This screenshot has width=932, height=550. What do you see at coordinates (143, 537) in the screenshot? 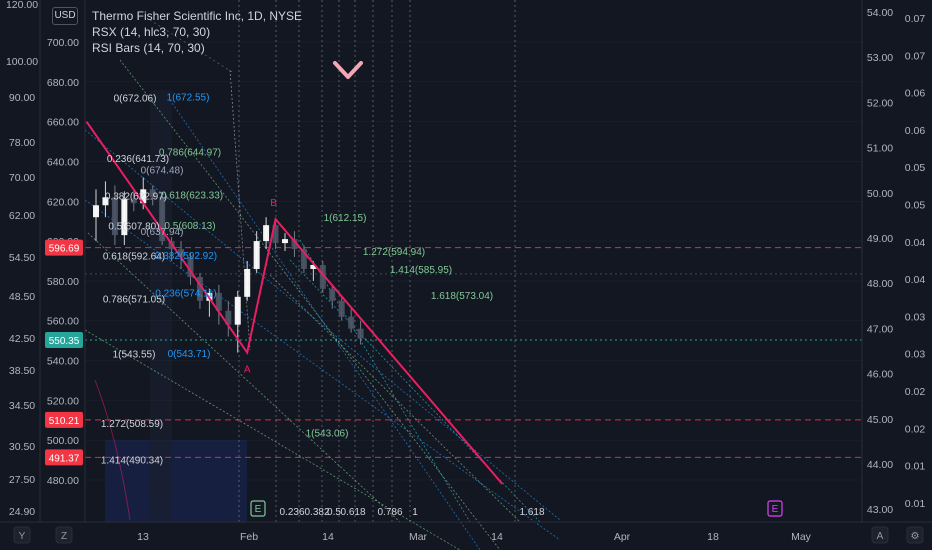
I see `time-axis-tick: 13` at bounding box center [143, 537].